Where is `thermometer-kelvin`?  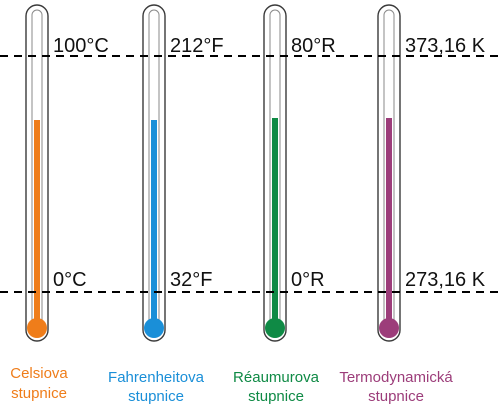
thermometer-kelvin is located at coordinates (389, 173).